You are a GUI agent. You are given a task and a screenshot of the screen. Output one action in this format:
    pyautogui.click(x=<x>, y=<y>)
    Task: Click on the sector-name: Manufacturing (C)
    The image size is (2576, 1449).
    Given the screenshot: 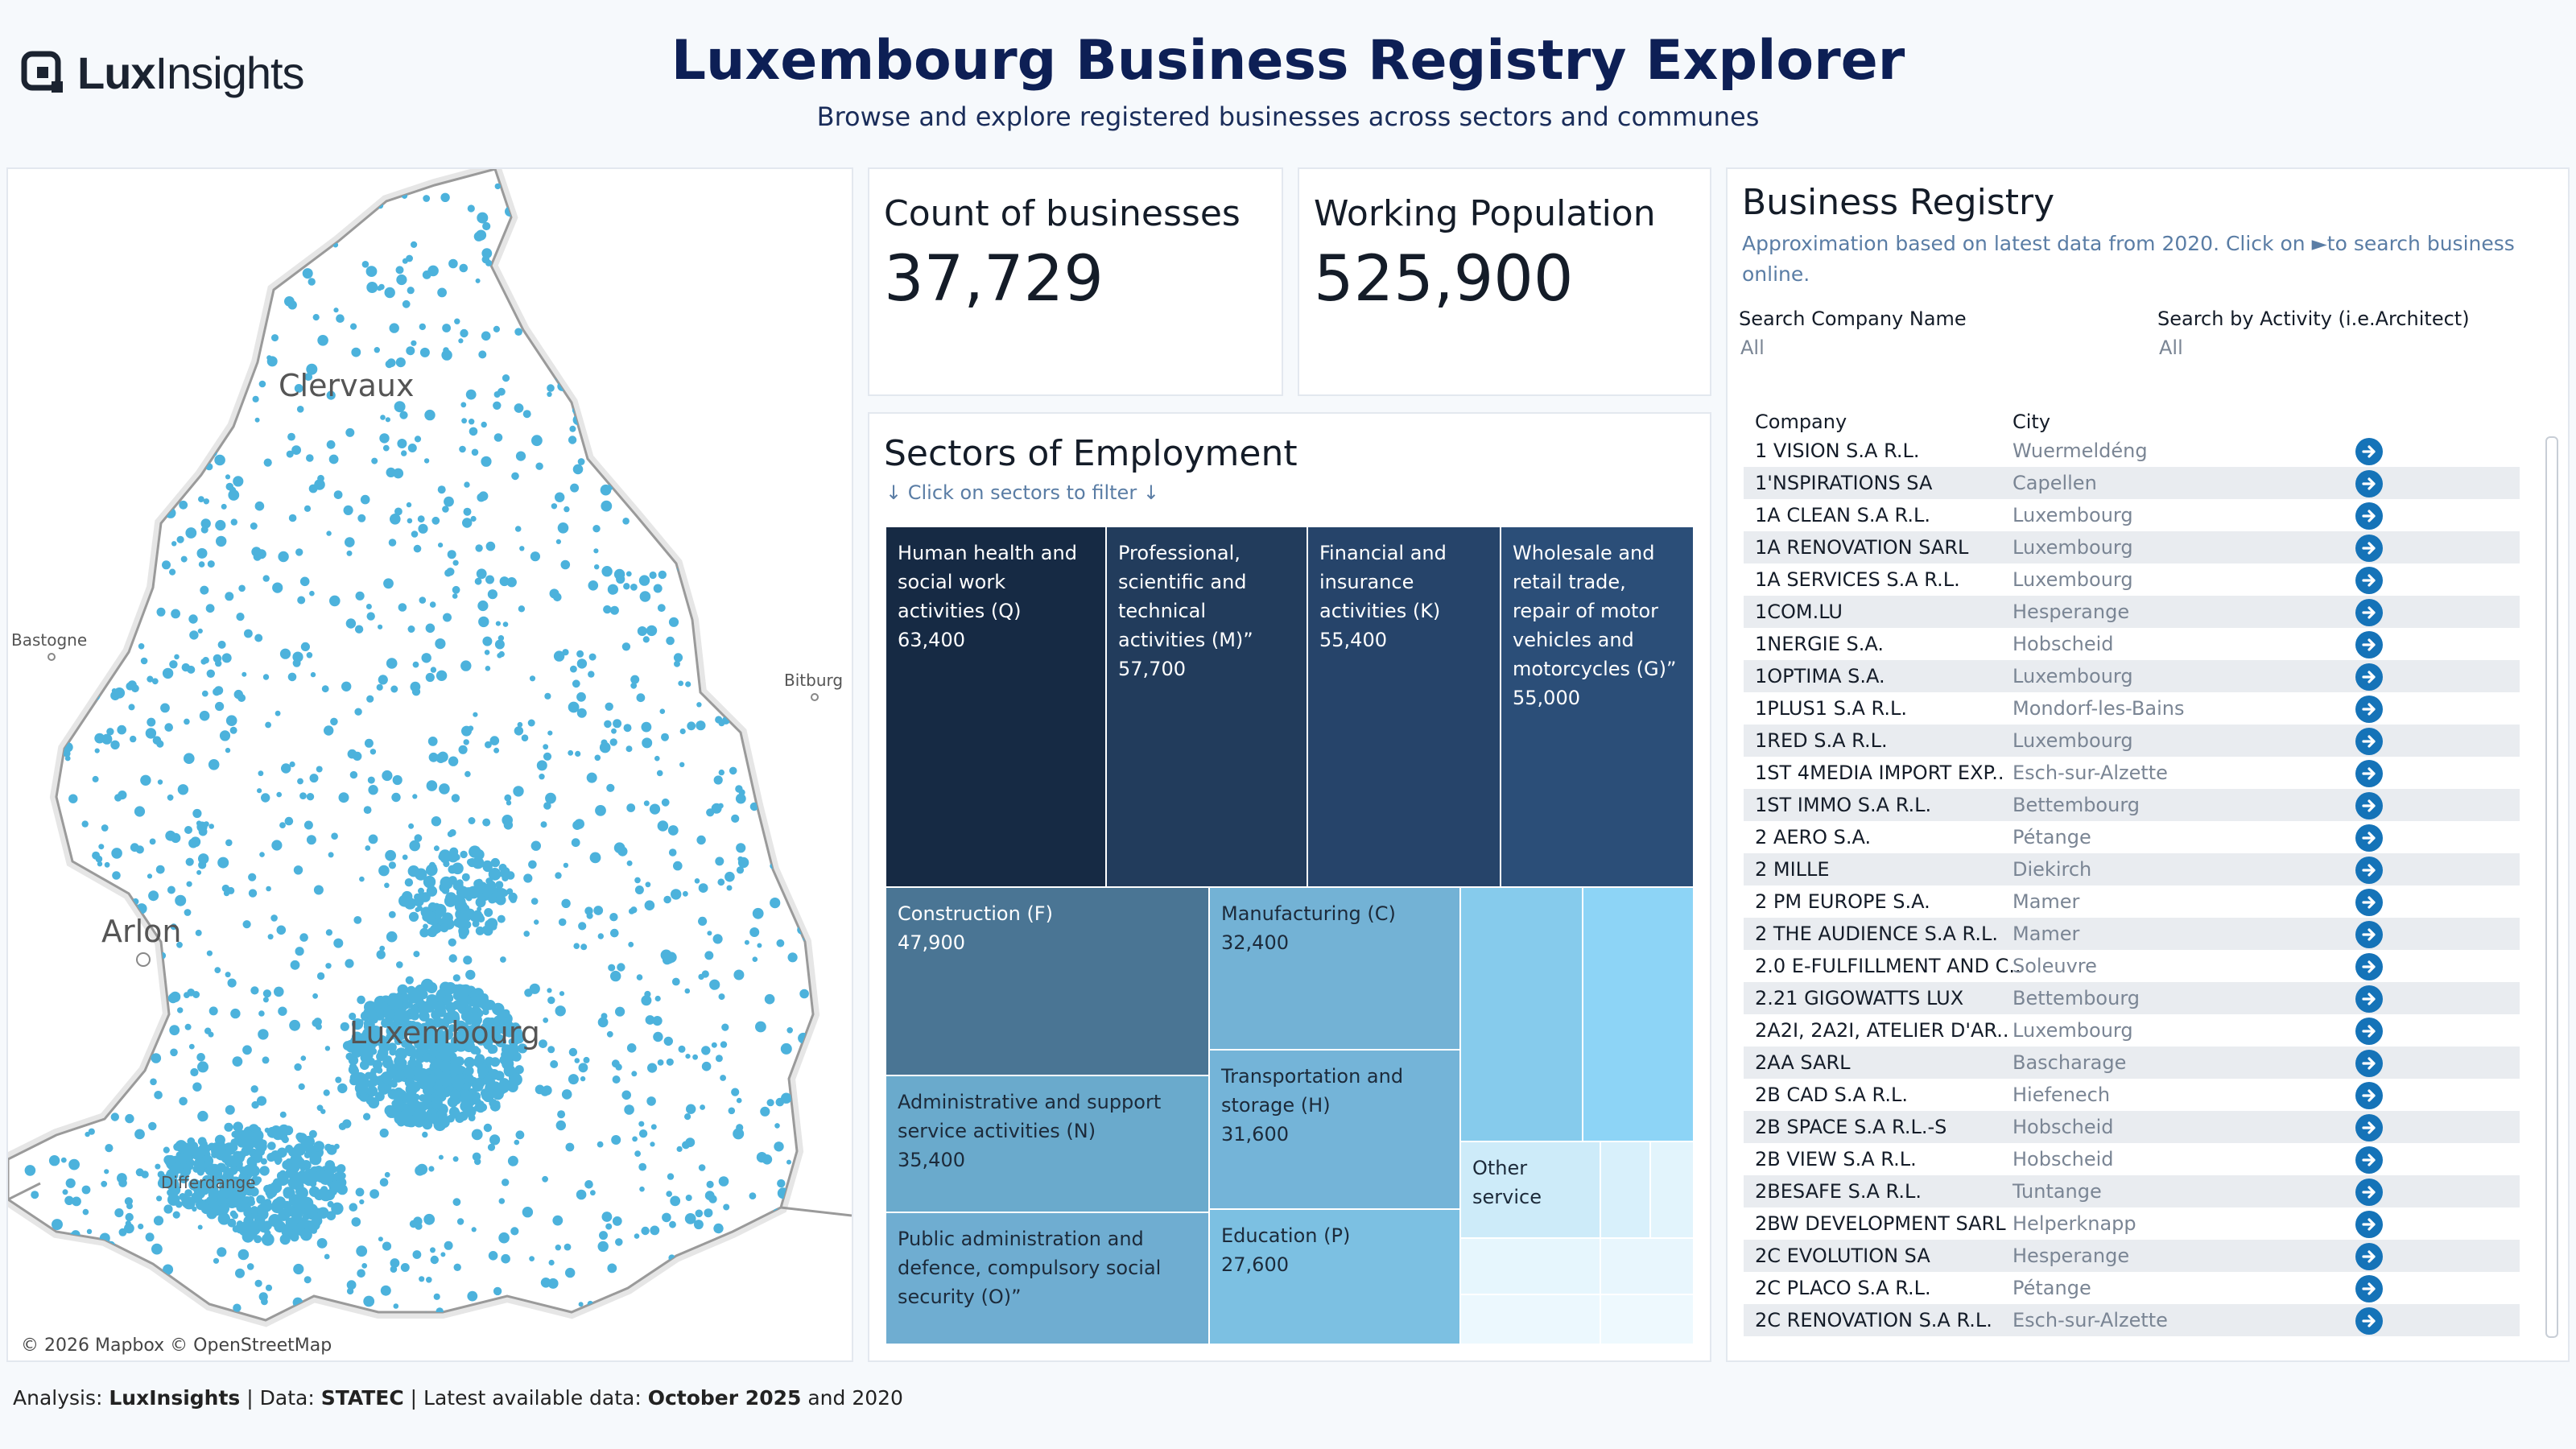 What is the action you would take?
    pyautogui.click(x=1308, y=913)
    